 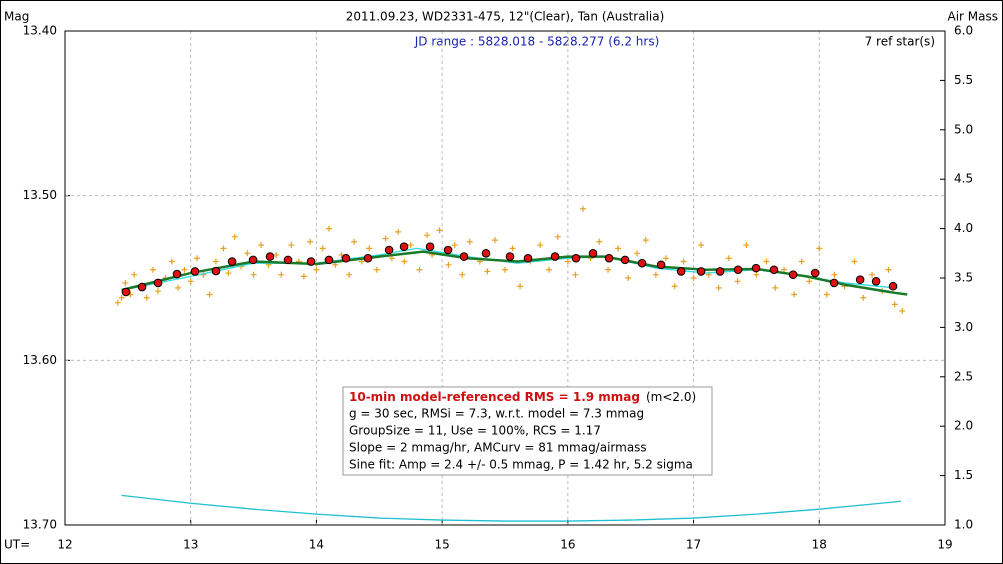 What do you see at coordinates (40, 195) in the screenshot?
I see `y-tick-label: 13.50` at bounding box center [40, 195].